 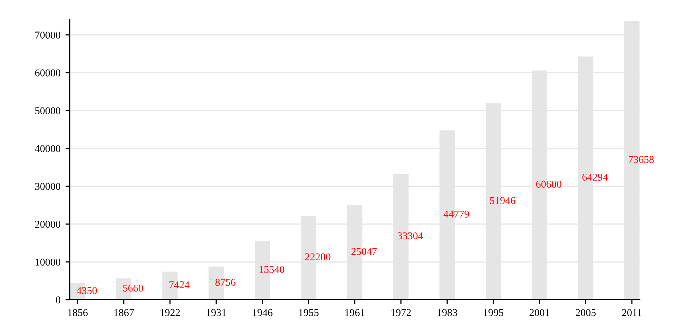 I want to click on y-tick-label: 10000, so click(x=48, y=262).